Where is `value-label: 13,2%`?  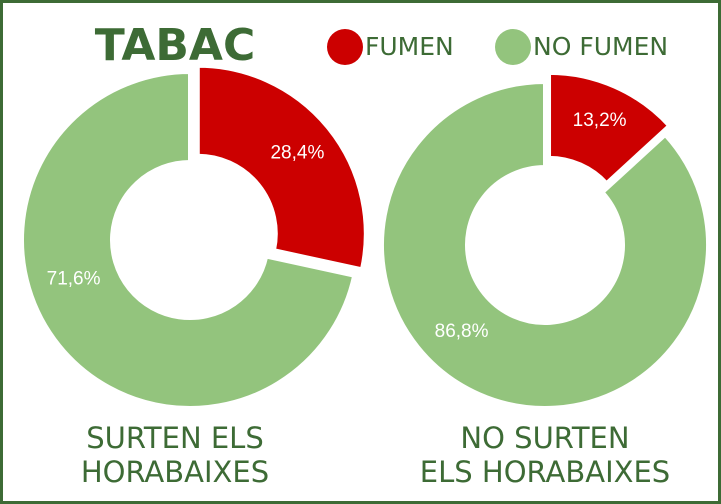
value-label: 13,2% is located at coordinates (600, 120).